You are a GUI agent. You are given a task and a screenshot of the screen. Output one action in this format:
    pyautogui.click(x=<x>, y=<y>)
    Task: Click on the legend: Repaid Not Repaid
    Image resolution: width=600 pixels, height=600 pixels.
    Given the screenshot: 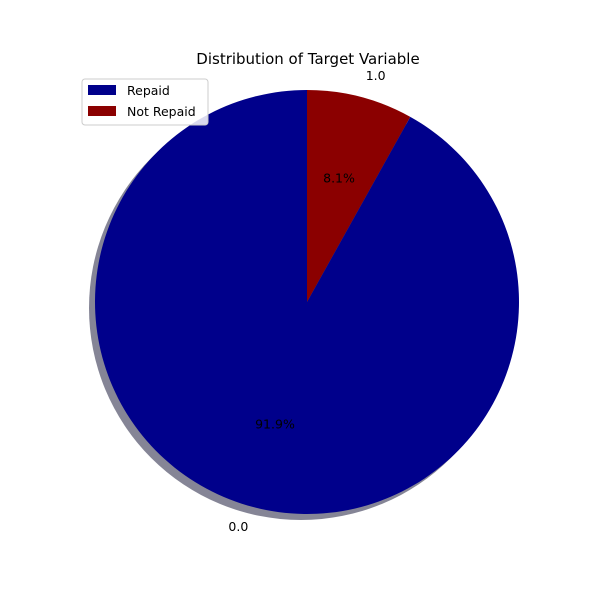 What is the action you would take?
    pyautogui.click(x=145, y=102)
    